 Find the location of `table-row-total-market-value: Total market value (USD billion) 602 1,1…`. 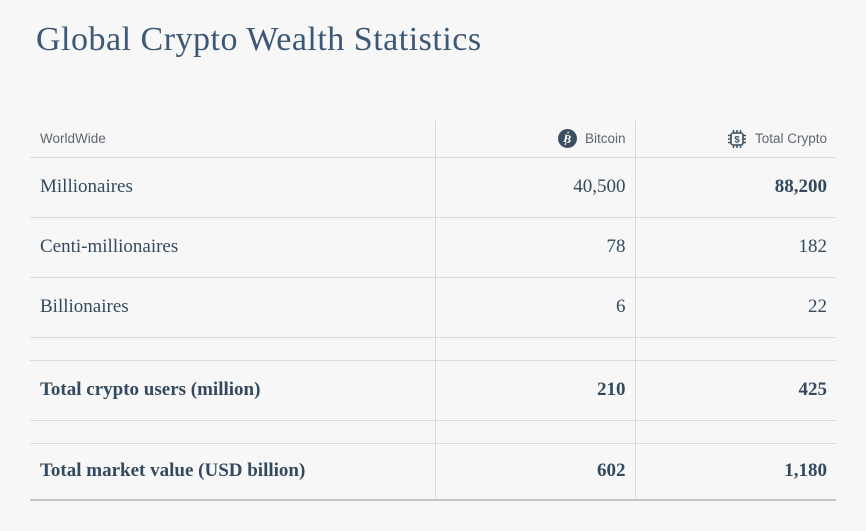

table-row-total-market-value: Total market value (USD billion) 602 1,1… is located at coordinates (433, 472).